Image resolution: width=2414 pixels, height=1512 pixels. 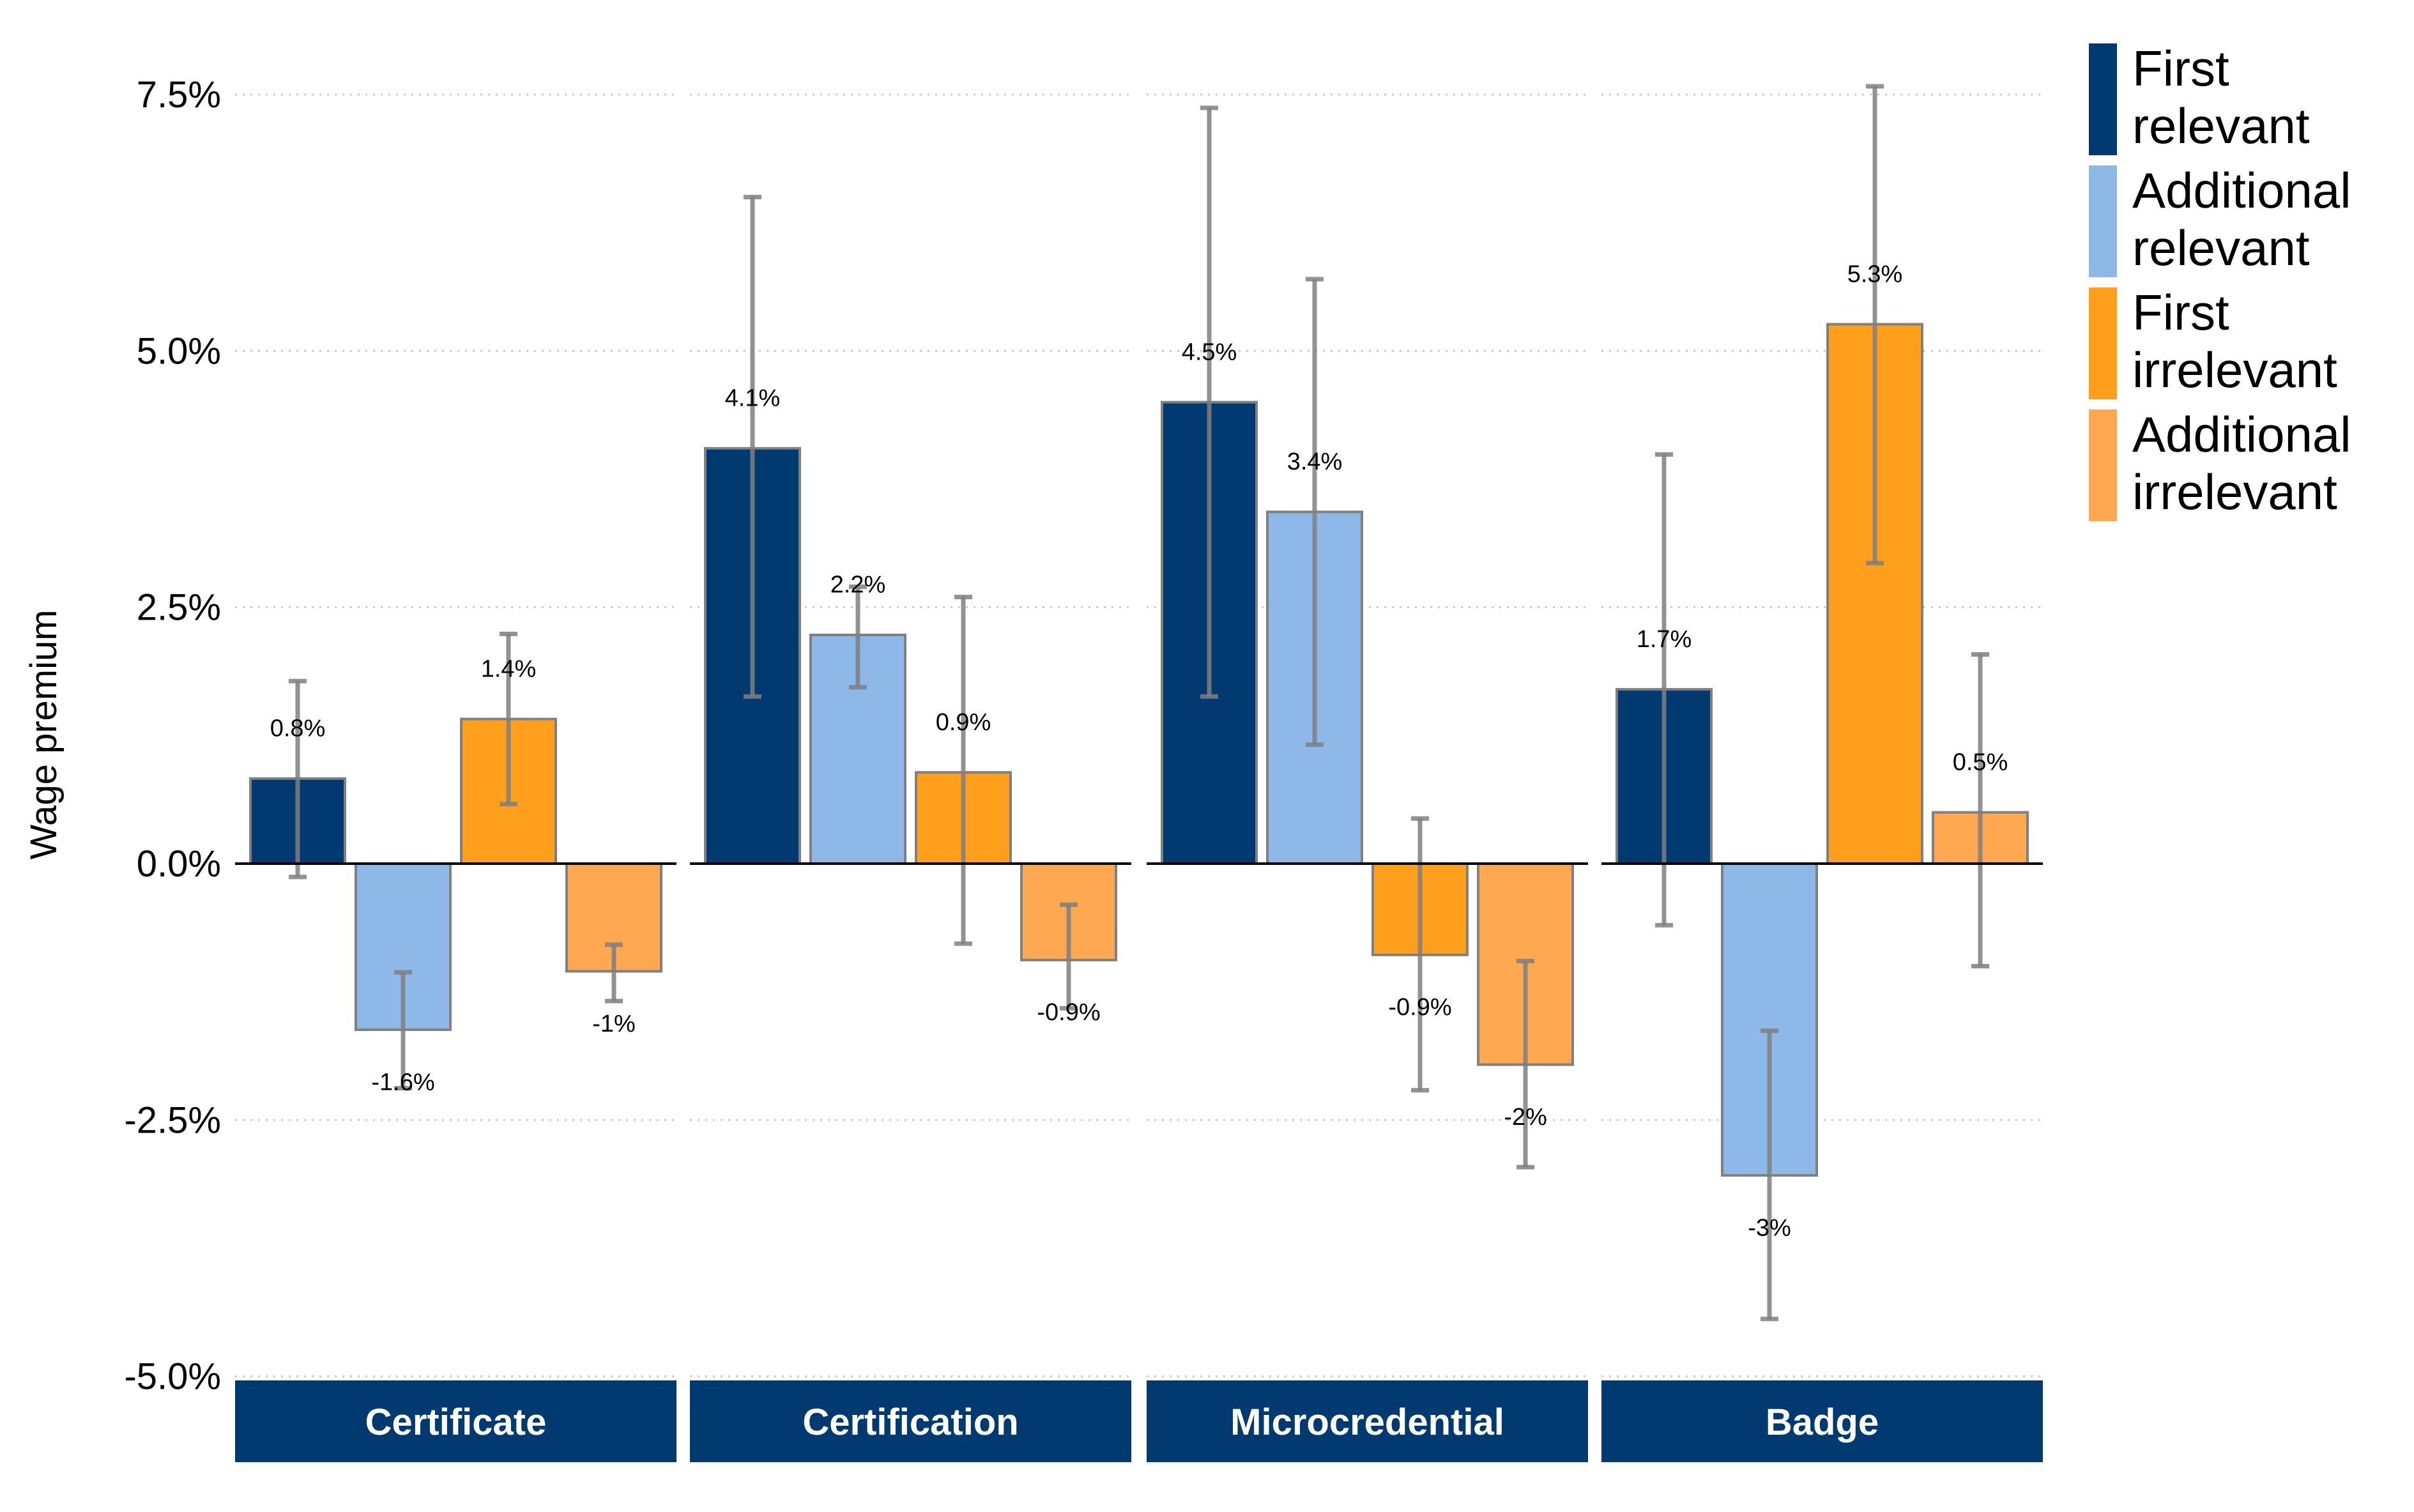 What do you see at coordinates (172, 1377) in the screenshot?
I see `y-tick-label: -5.0%` at bounding box center [172, 1377].